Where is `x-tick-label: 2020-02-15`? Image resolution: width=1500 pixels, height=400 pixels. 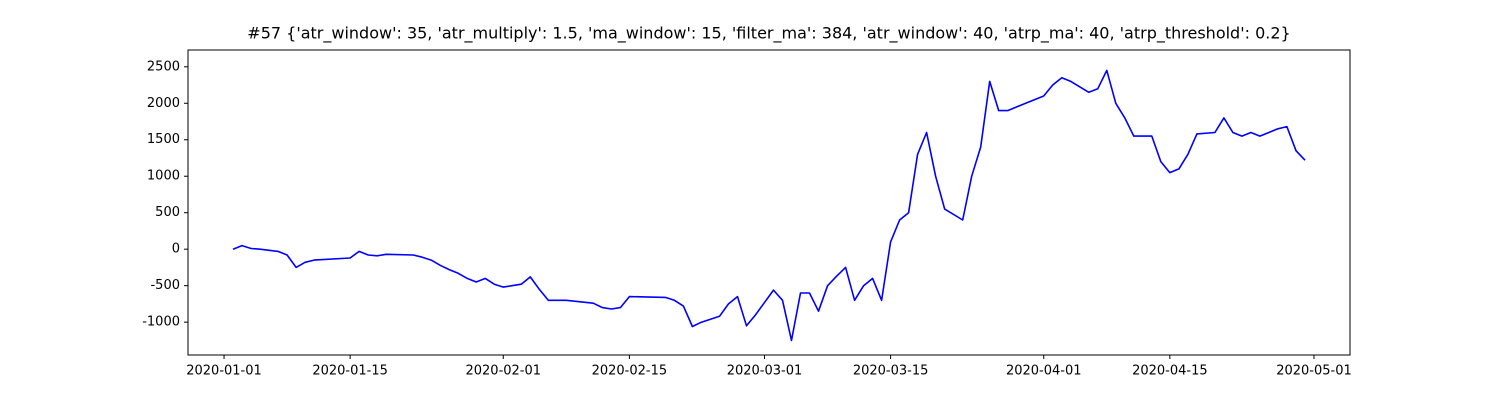
x-tick-label: 2020-02-15 is located at coordinates (630, 371).